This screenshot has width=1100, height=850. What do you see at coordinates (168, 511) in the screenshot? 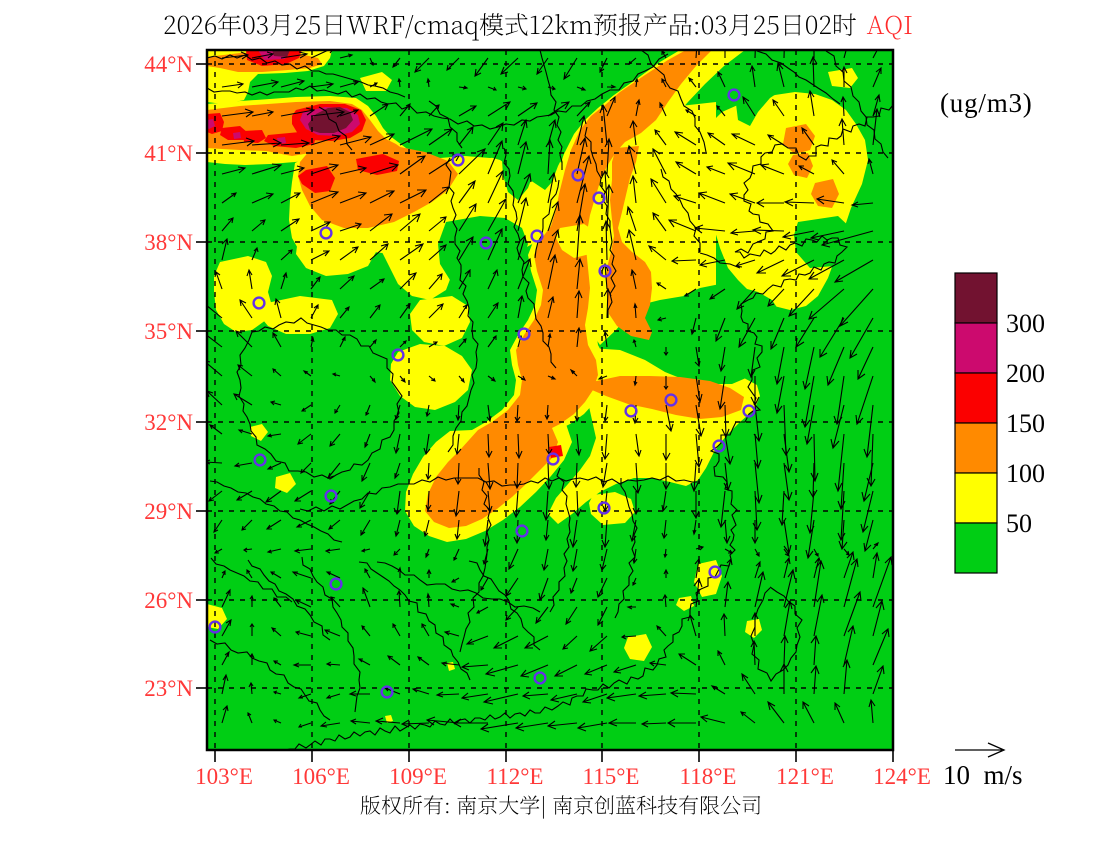
I see `svg-text: 29°N` at bounding box center [168, 511].